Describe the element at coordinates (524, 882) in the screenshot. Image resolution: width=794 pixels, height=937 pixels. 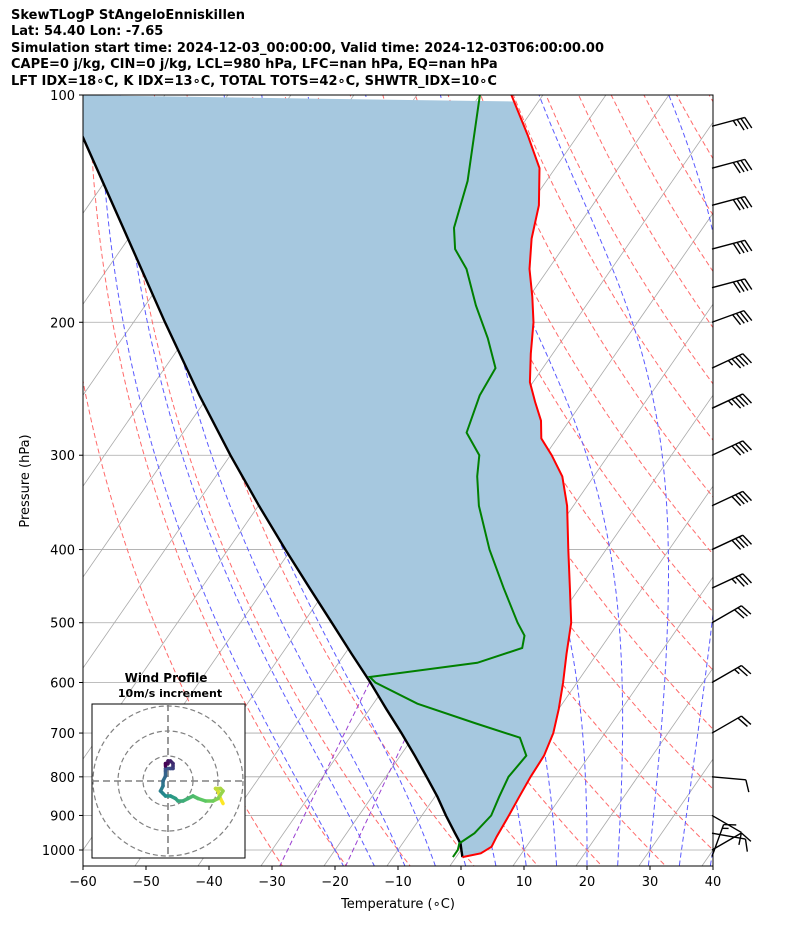
I see `x-tick-label: 10` at that location.